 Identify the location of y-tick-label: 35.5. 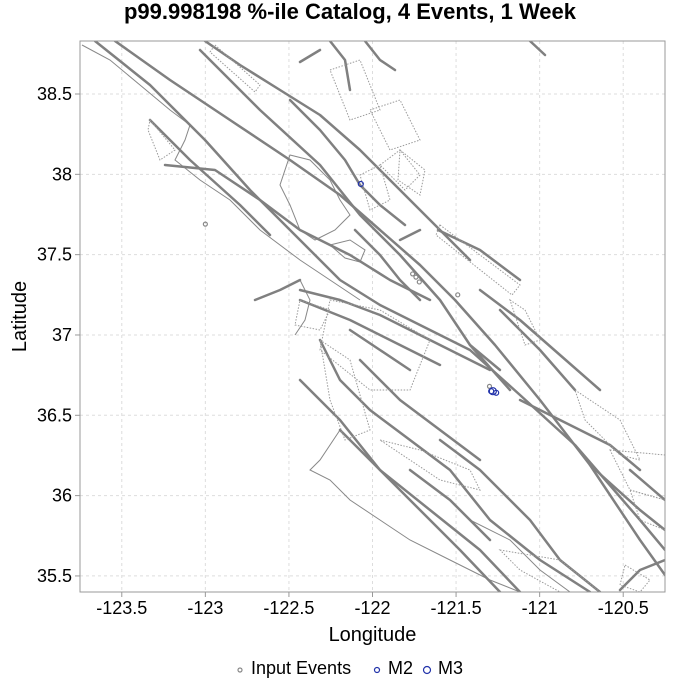
(54, 576).